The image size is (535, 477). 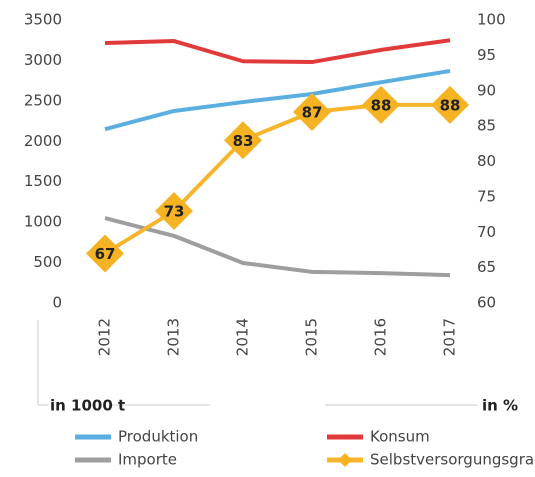 I want to click on legend-marker, so click(x=345, y=460).